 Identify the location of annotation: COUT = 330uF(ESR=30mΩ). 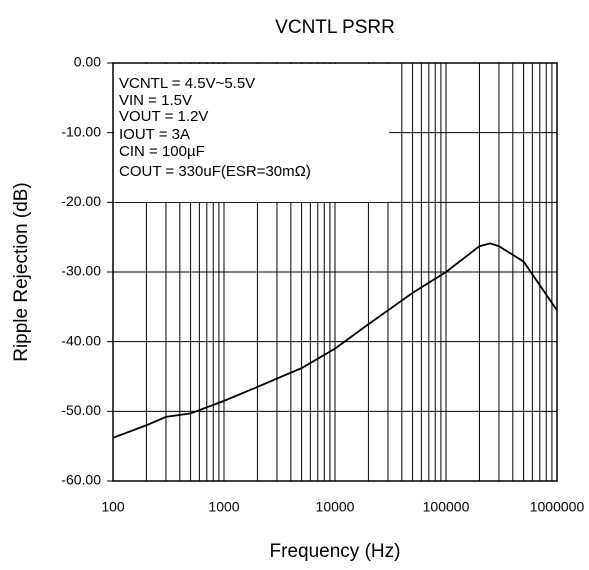
(215, 171).